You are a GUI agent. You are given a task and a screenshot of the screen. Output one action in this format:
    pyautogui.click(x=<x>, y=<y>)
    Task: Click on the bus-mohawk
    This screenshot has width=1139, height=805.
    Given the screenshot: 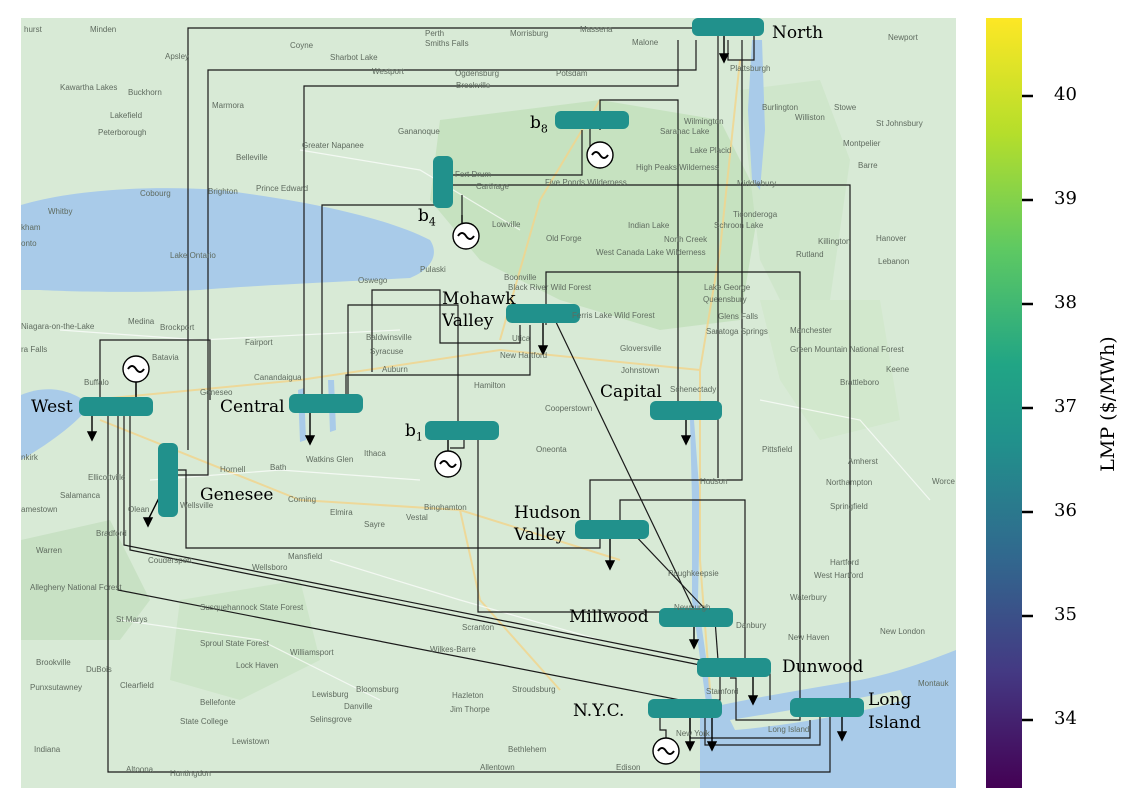 What is the action you would take?
    pyautogui.click(x=543, y=313)
    